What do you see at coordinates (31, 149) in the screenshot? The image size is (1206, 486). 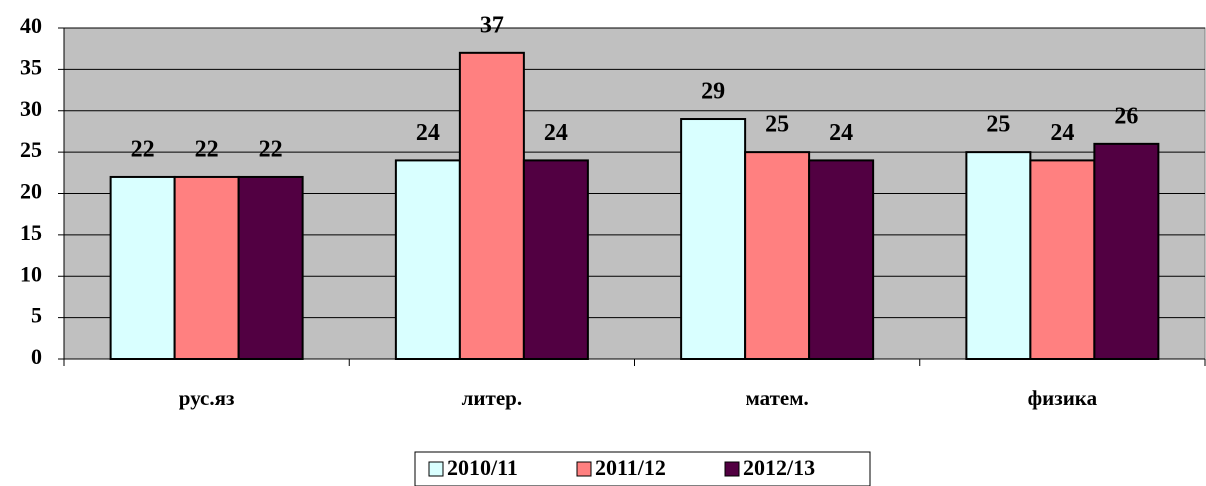 I see `y-tick-label: 25` at bounding box center [31, 149].